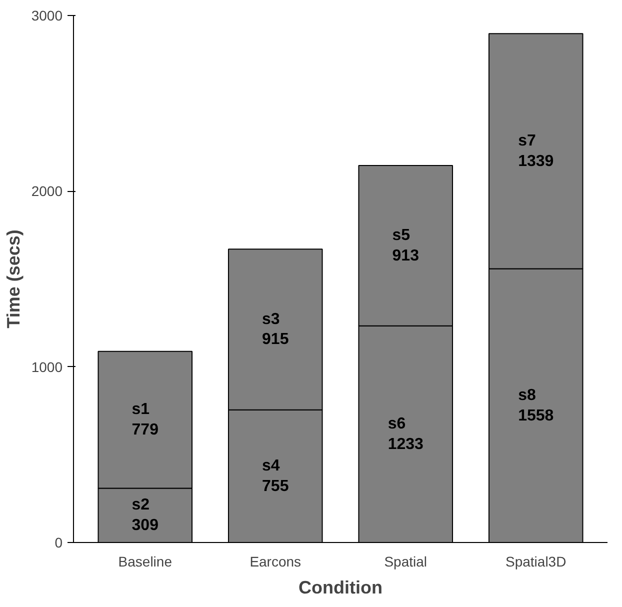  What do you see at coordinates (58, 542) in the screenshot?
I see `y-tick-label: 0` at bounding box center [58, 542].